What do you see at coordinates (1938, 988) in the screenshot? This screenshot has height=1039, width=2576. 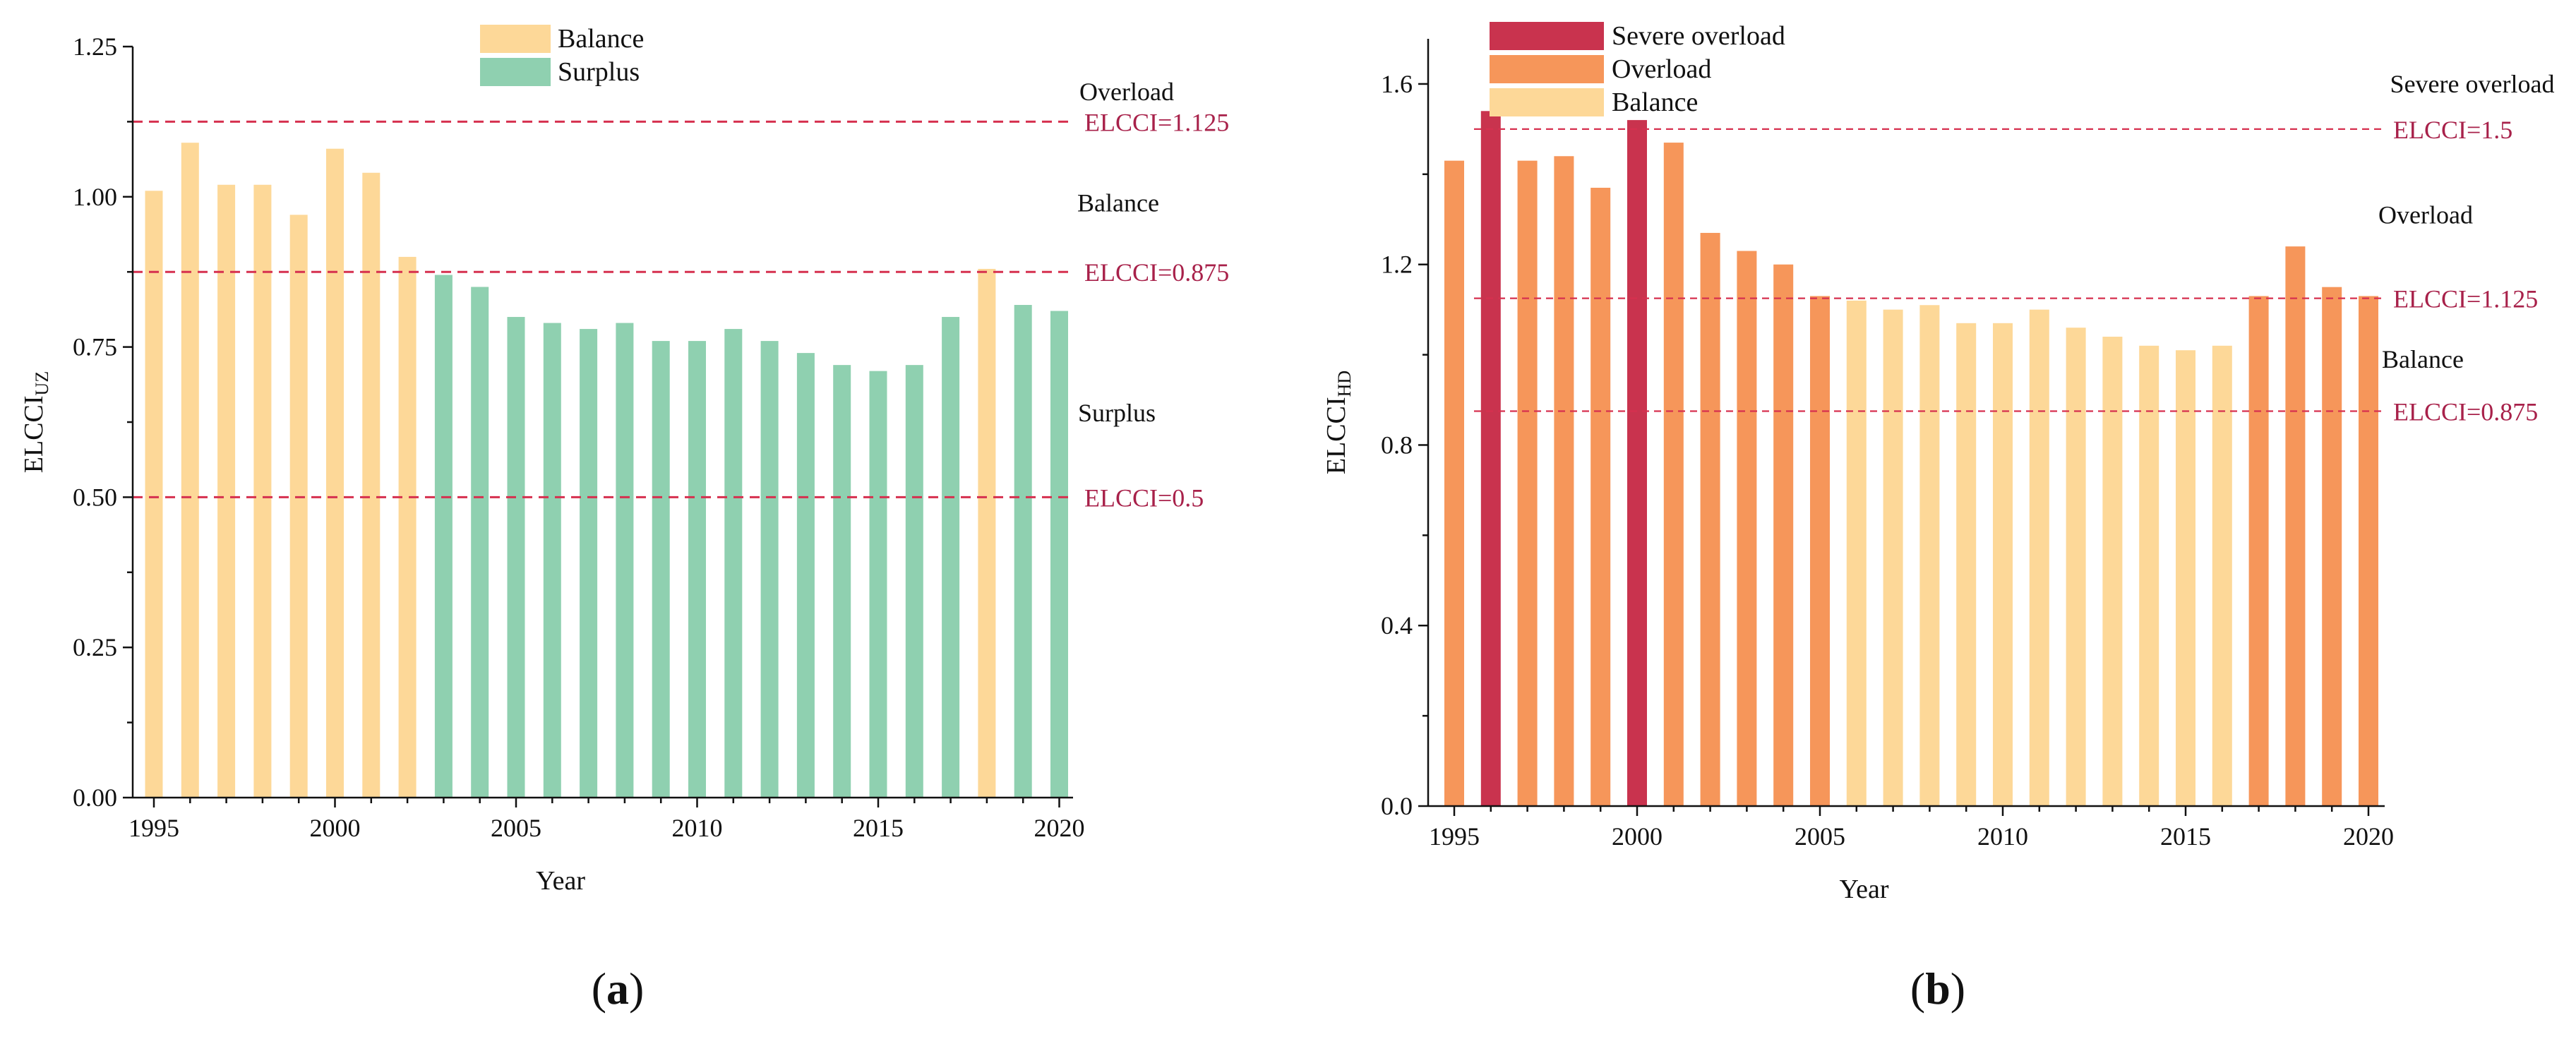 I see `panel-label-letter: b` at bounding box center [1938, 988].